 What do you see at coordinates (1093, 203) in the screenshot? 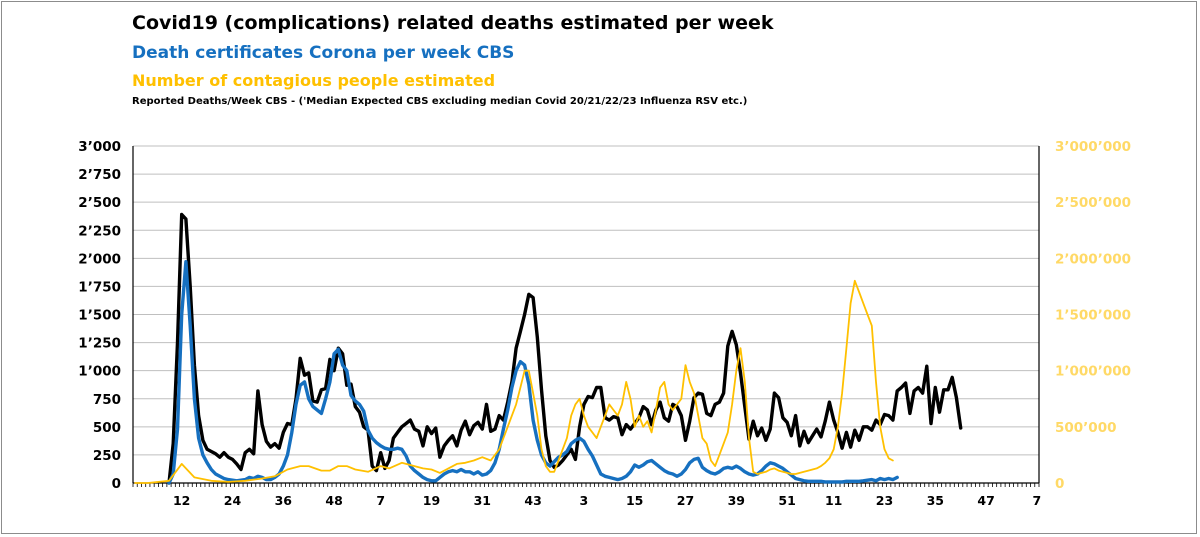
I see `y-right-tick-label: 2’500’000` at bounding box center [1093, 203].